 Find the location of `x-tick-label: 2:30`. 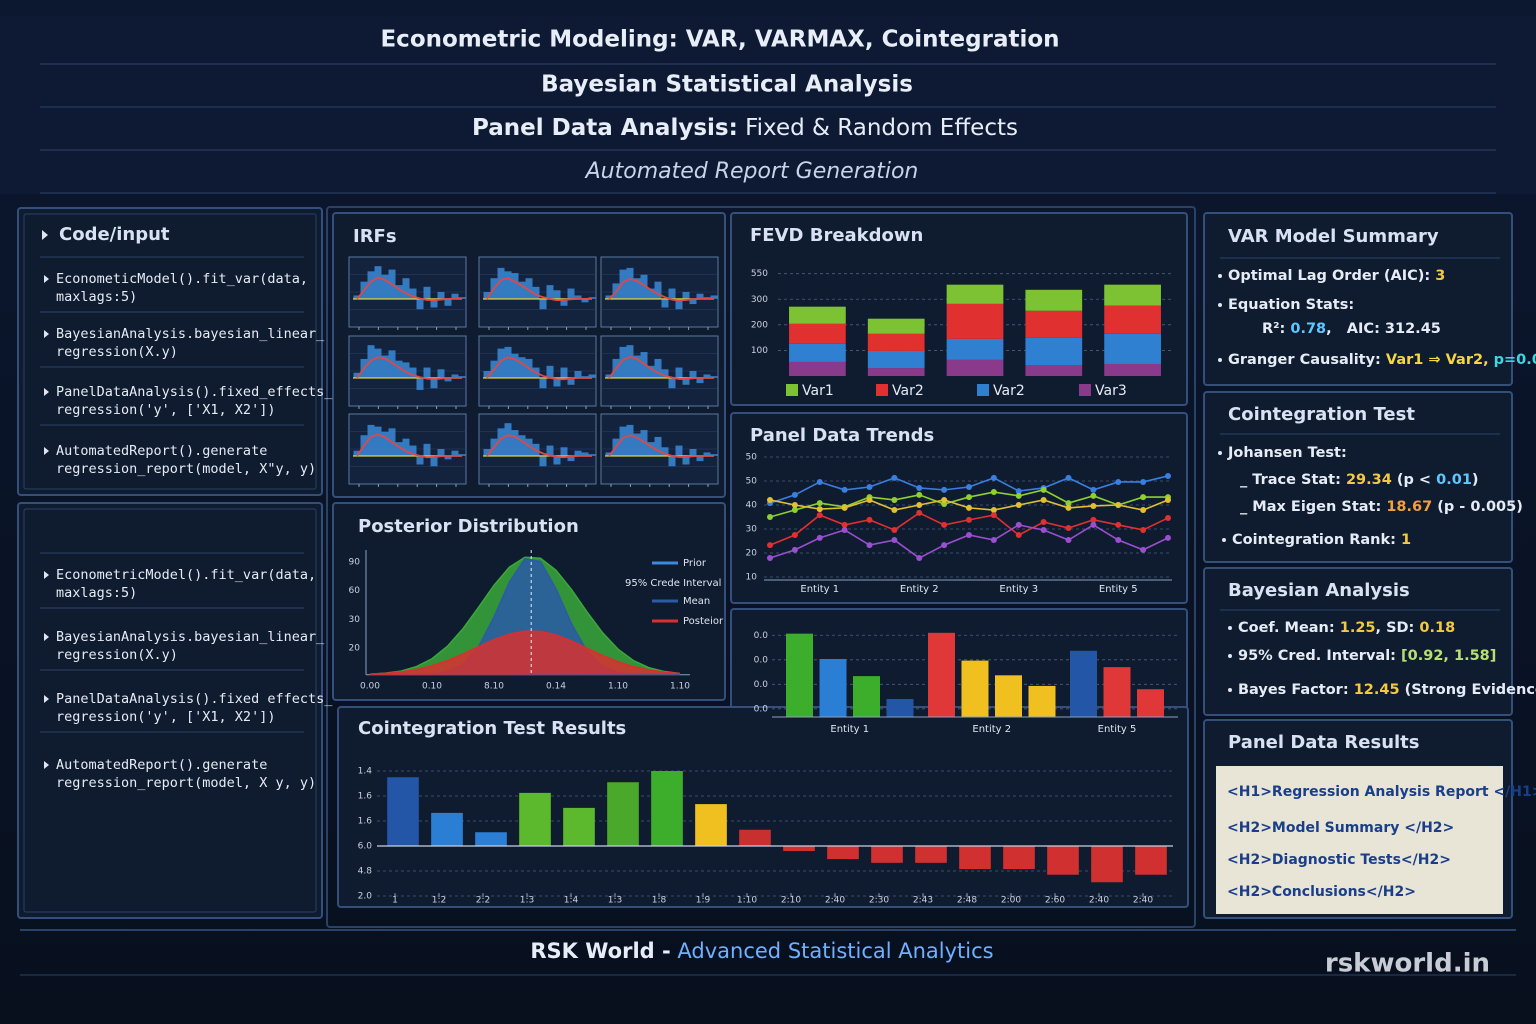

x-tick-label: 2:30 is located at coordinates (879, 901).